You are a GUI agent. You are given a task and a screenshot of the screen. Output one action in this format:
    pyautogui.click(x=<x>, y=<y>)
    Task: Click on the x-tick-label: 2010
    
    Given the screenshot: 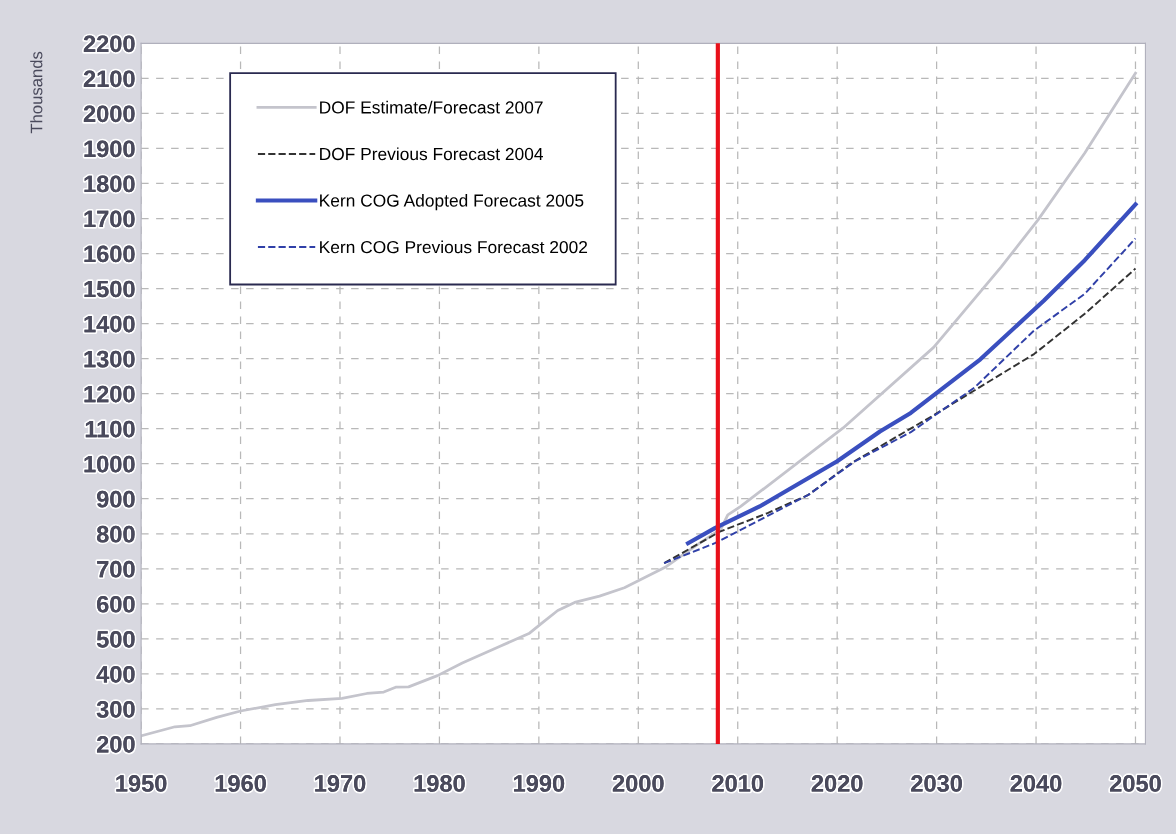 What is the action you would take?
    pyautogui.click(x=738, y=783)
    